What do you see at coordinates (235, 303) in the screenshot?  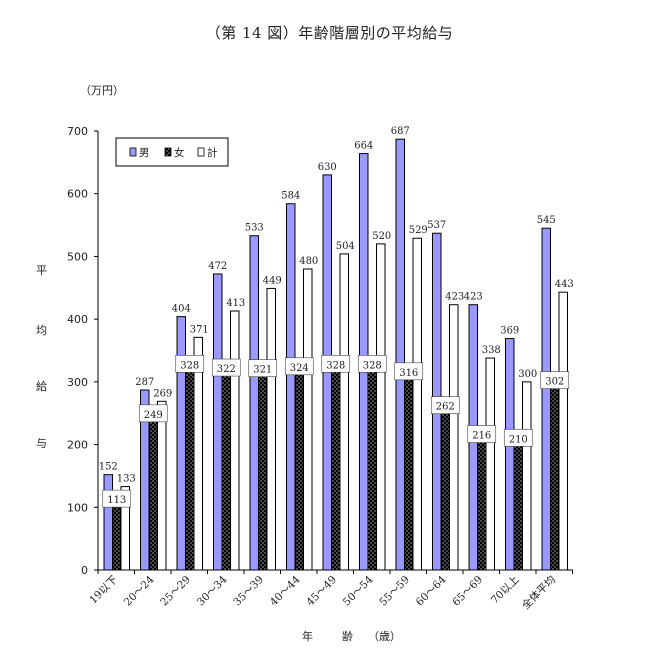 I see `data-label-total: 413` at bounding box center [235, 303].